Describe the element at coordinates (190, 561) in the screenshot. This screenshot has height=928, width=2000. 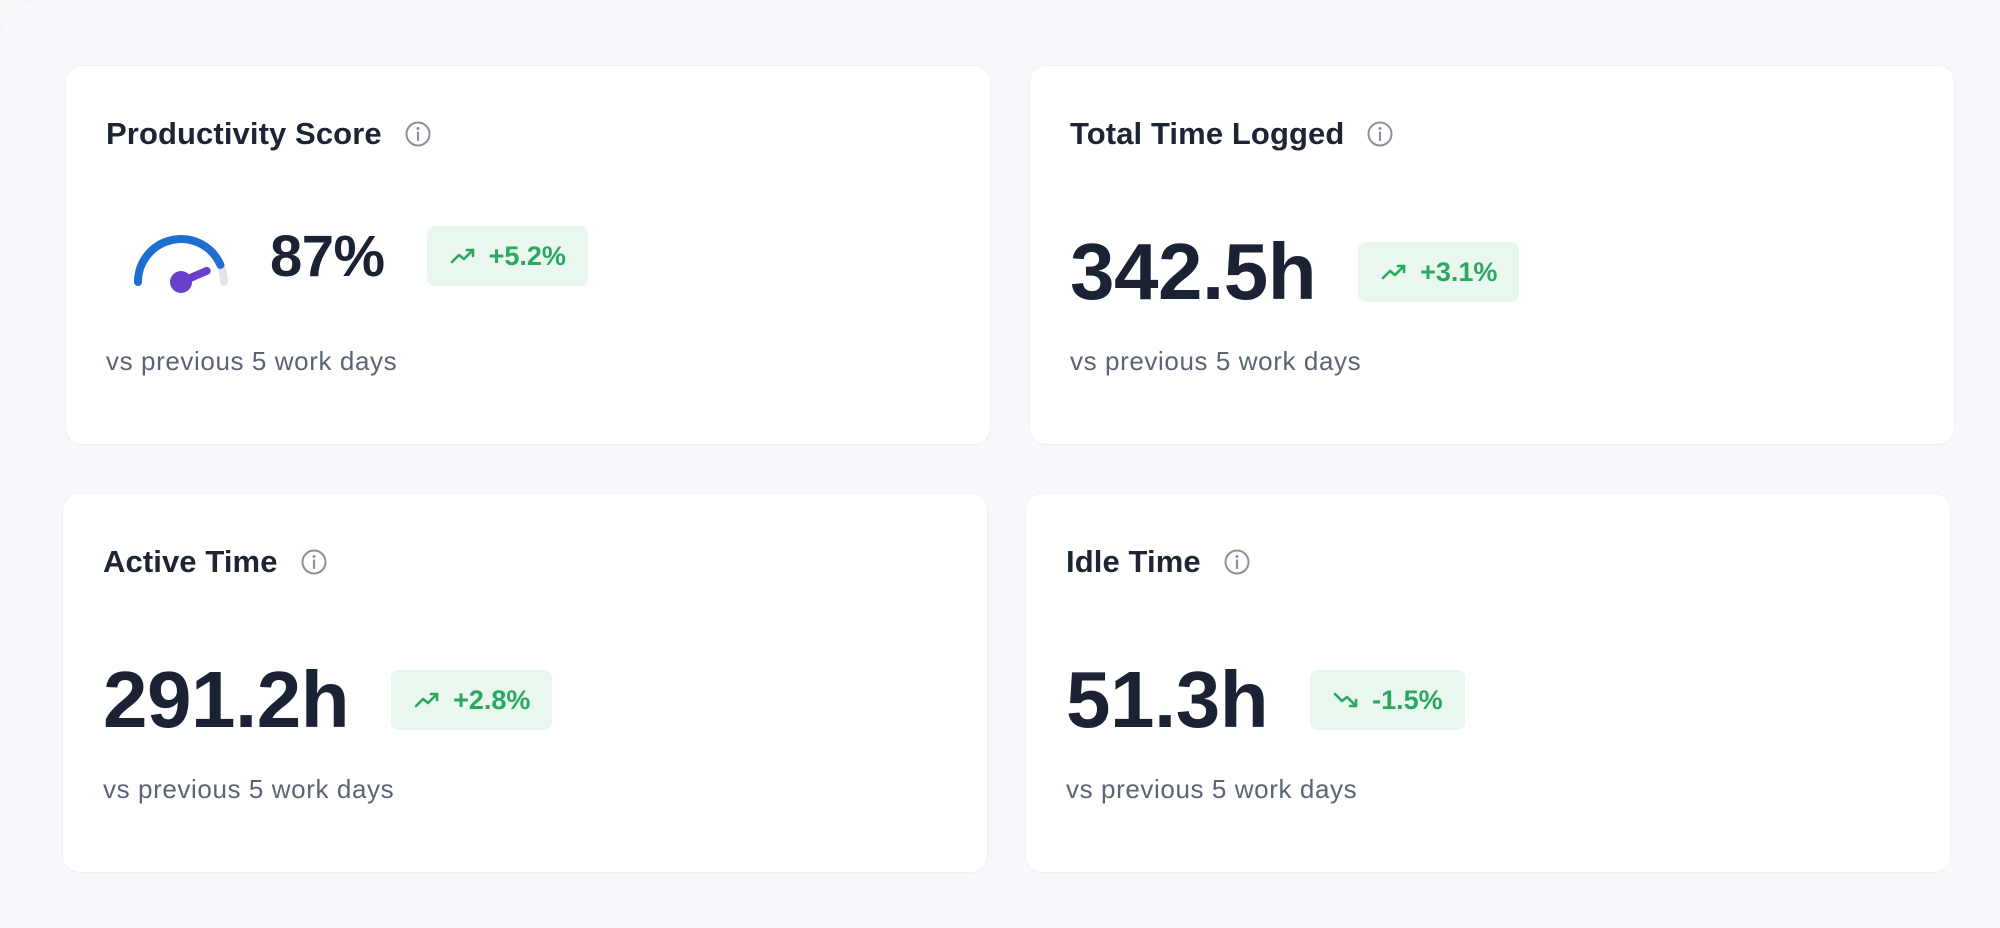
I see `card-title: Active Time` at that location.